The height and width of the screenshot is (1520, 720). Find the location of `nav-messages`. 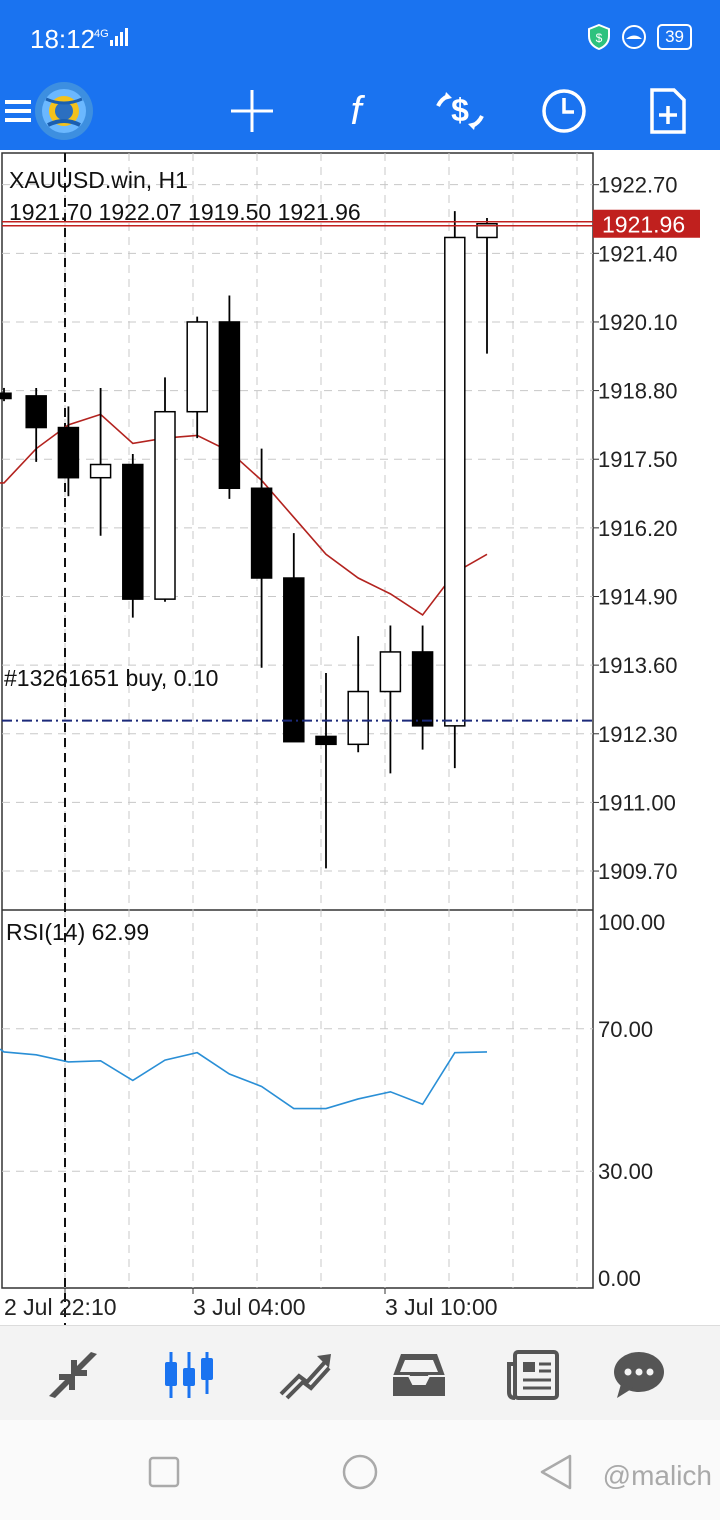

nav-messages is located at coordinates (639, 1375).